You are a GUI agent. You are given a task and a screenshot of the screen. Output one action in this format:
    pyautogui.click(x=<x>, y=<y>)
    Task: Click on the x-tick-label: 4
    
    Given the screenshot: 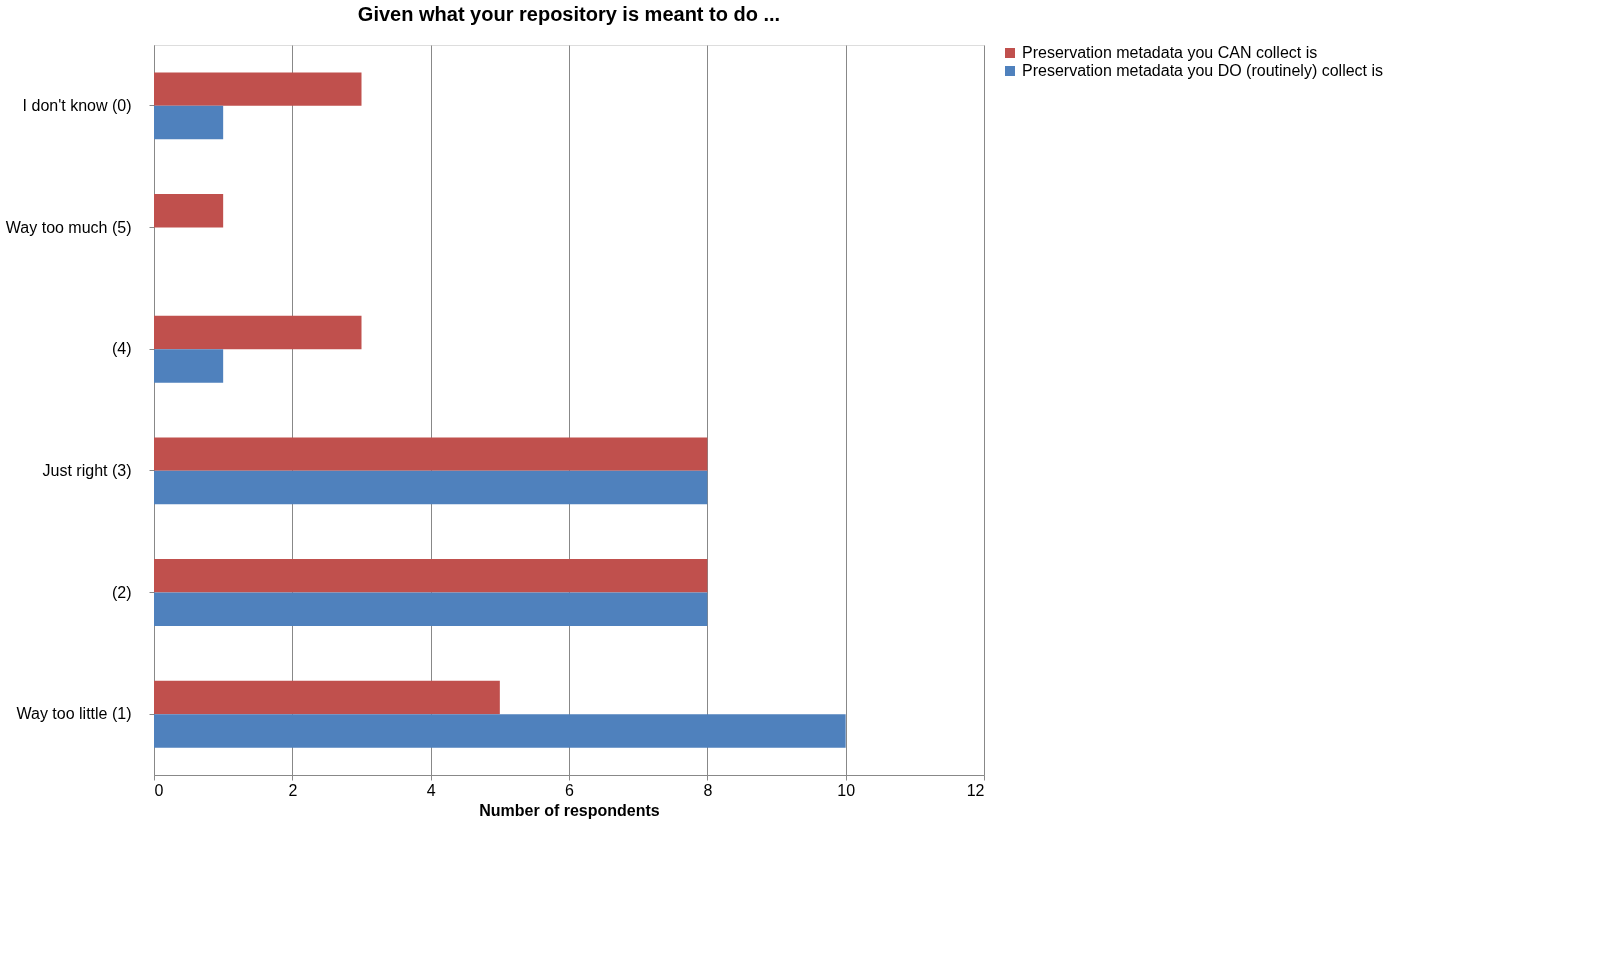 What is the action you would take?
    pyautogui.click(x=431, y=790)
    